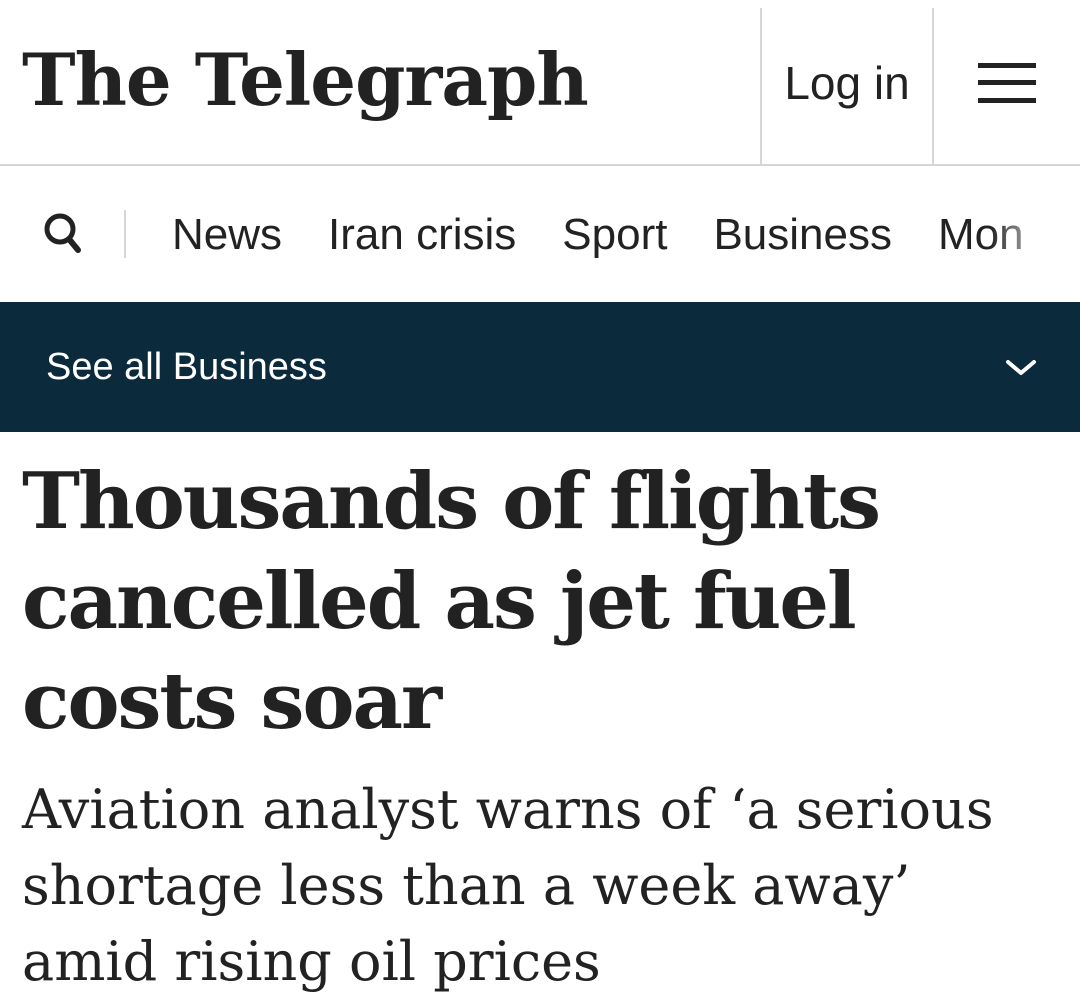 Image resolution: width=1080 pixels, height=1002 pixels. What do you see at coordinates (981, 234) in the screenshot?
I see `nav-item-money: Mon` at bounding box center [981, 234].